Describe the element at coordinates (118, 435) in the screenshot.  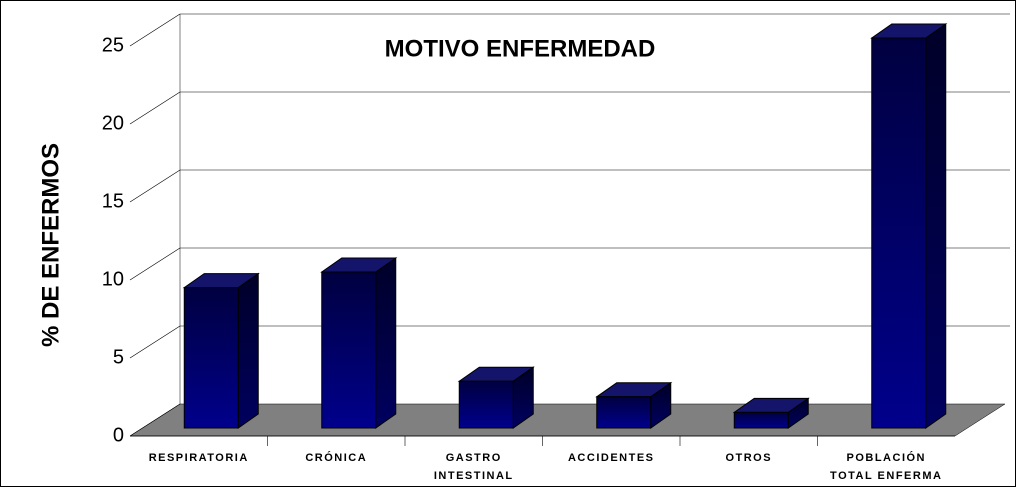
I see `y-tick-label: 0` at that location.